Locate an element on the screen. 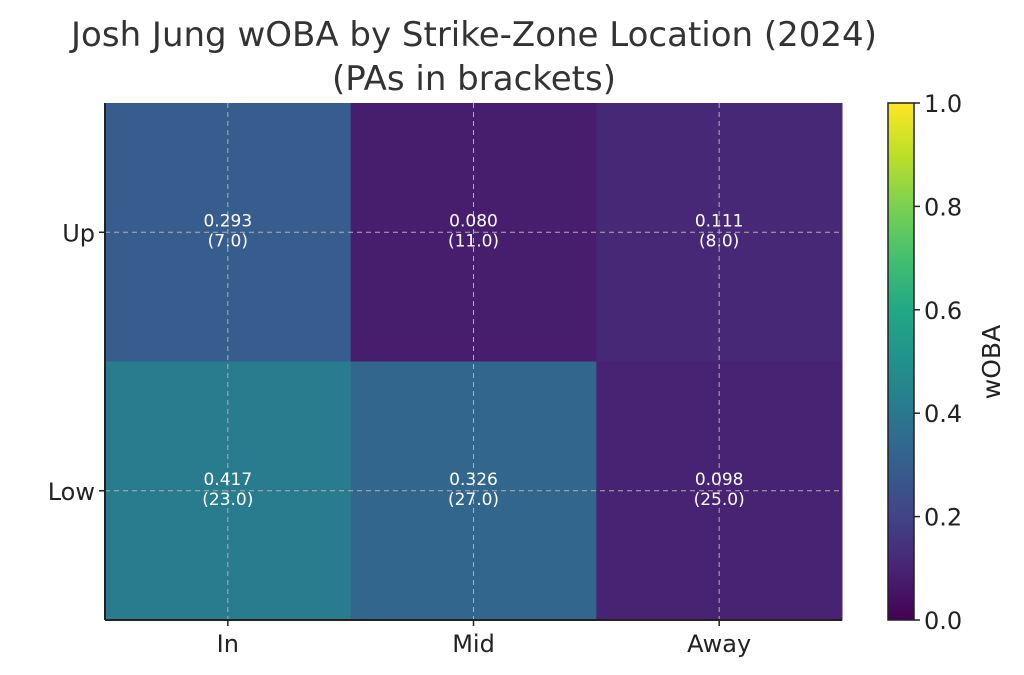  colorbar-tick-label: 1.0 is located at coordinates (943, 104).